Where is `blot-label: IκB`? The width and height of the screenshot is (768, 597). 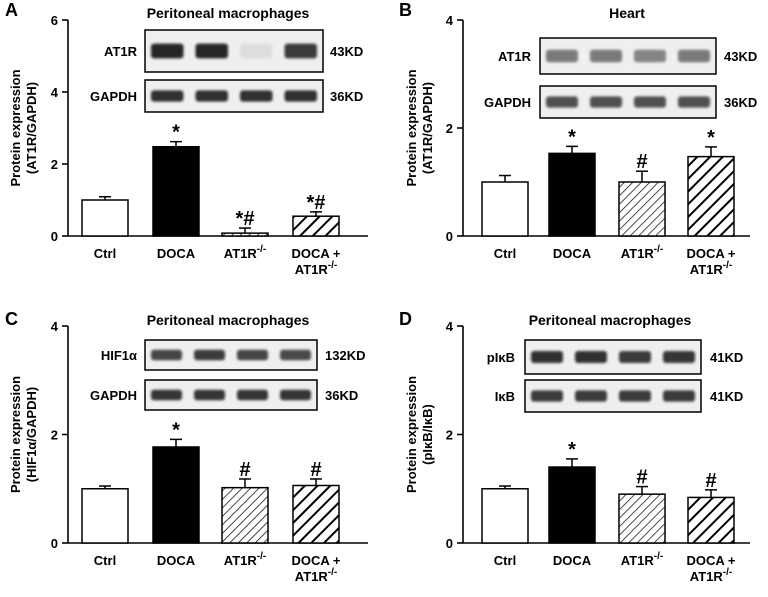 blot-label: IκB is located at coordinates (505, 396).